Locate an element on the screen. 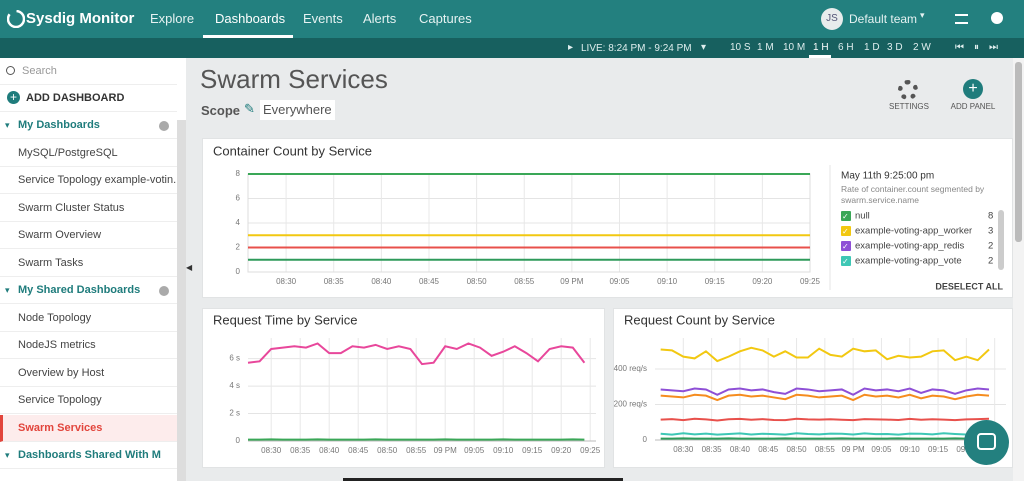 The height and width of the screenshot is (481, 1024). bottom-bar is located at coordinates (483, 479).